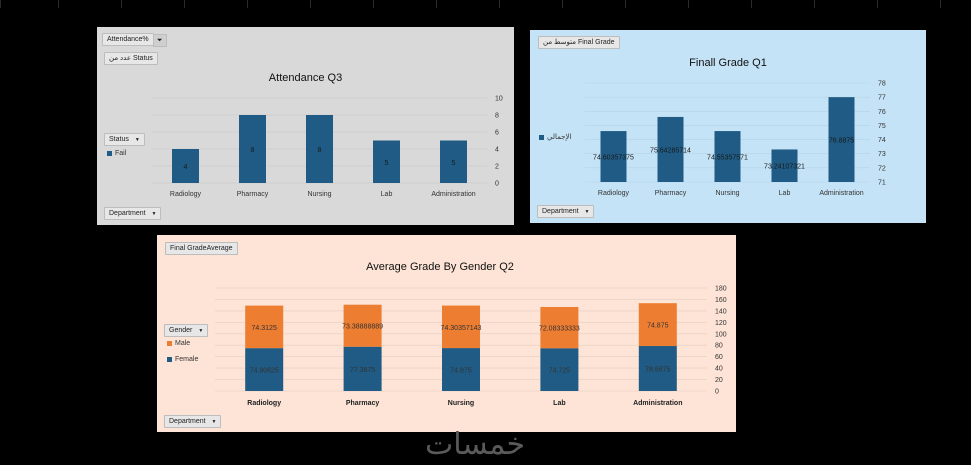 Image resolution: width=971 pixels, height=465 pixels. I want to click on final-grade-value-field-button: متوسط من Final Grade, so click(579, 42).